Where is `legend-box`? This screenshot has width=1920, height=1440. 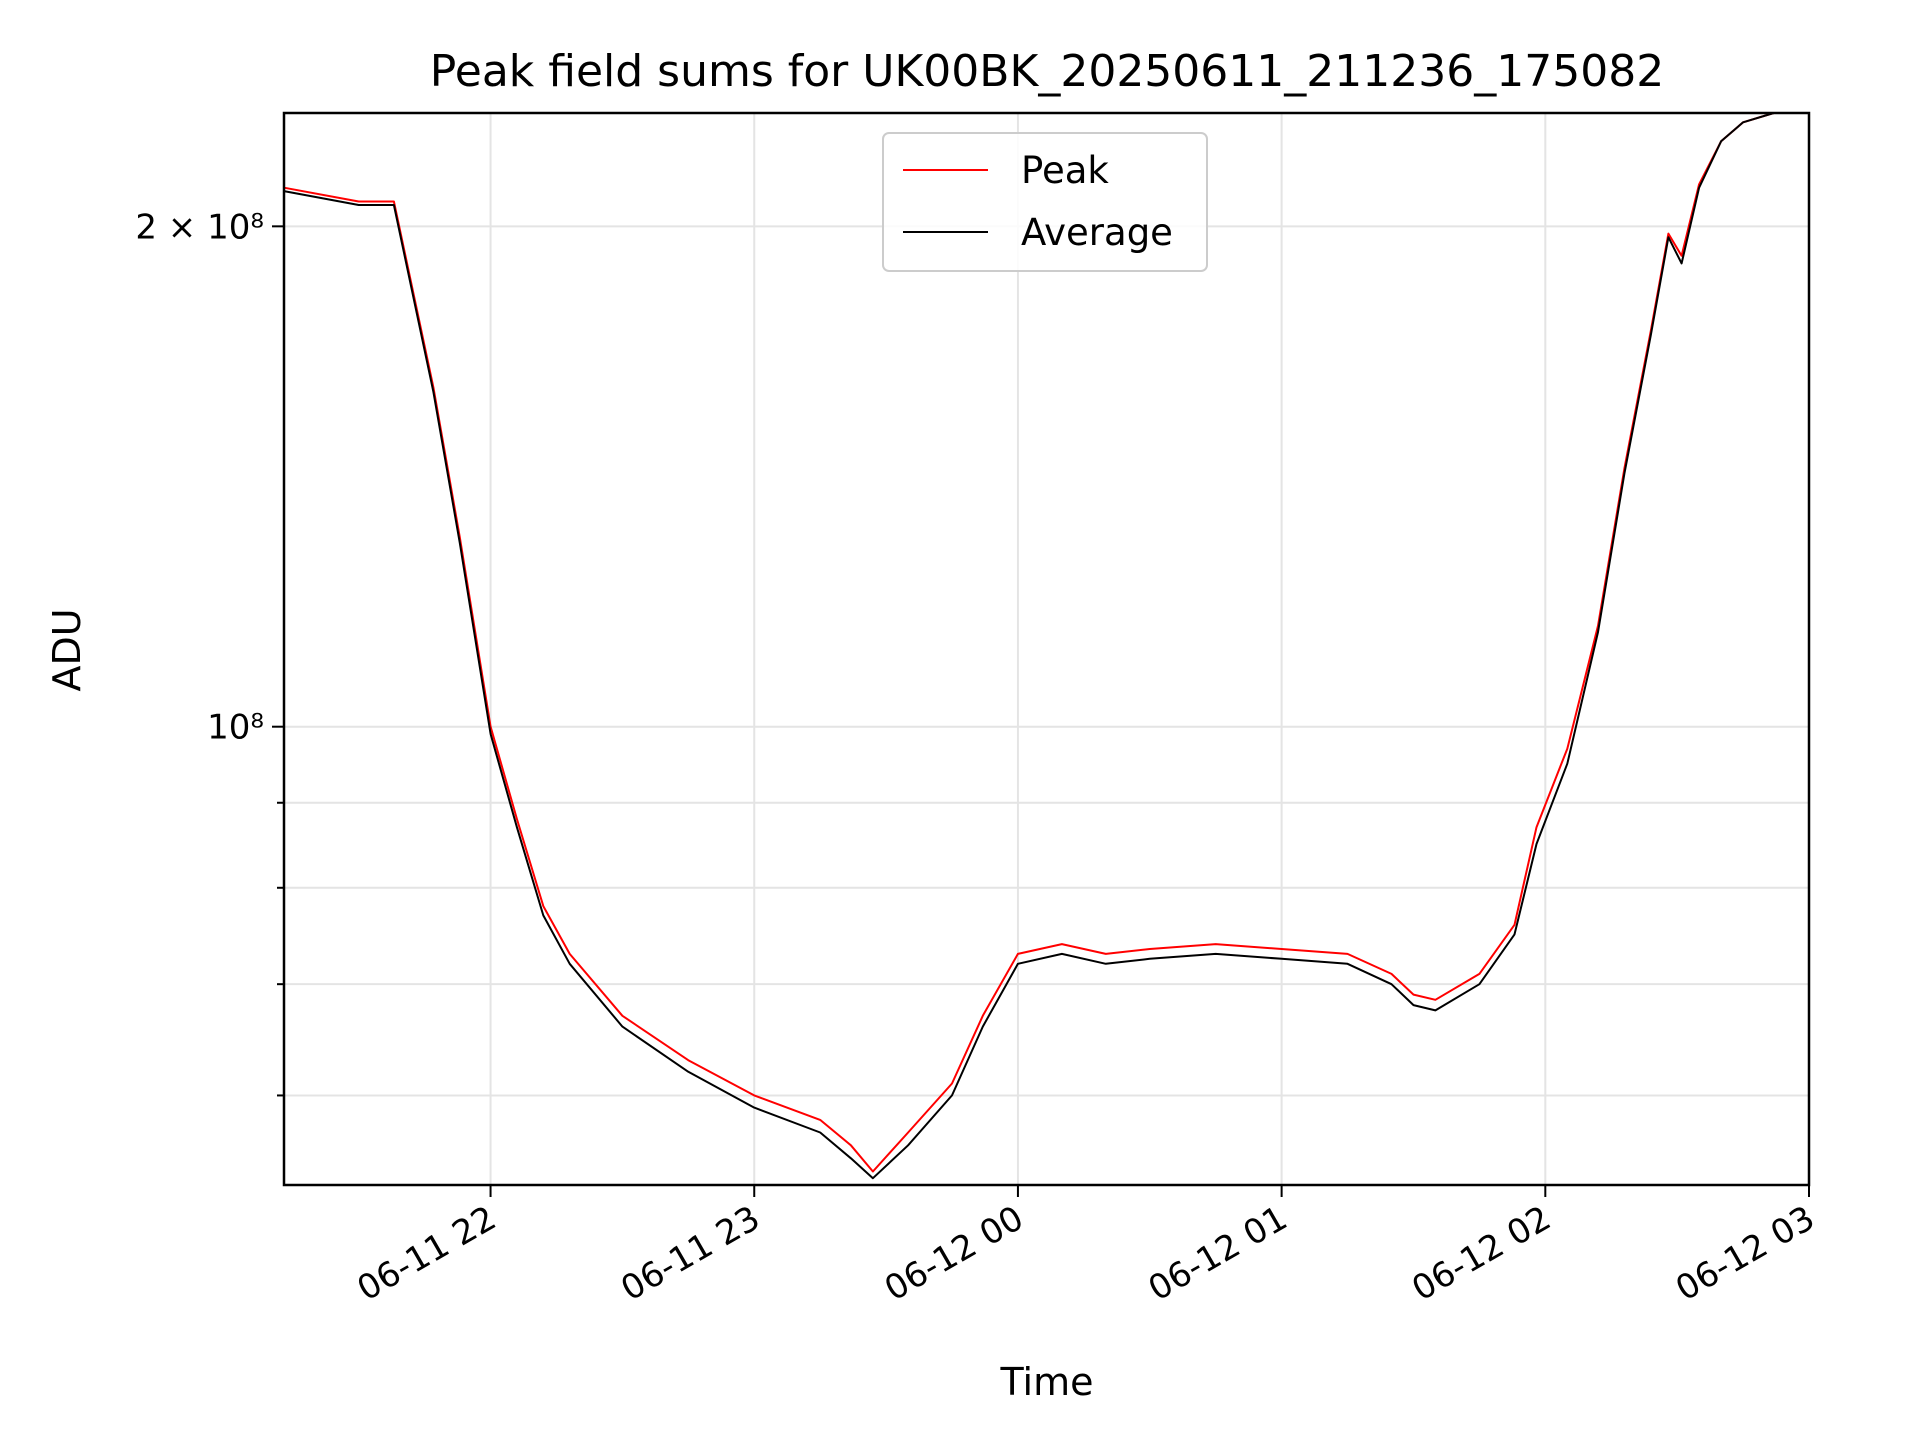 legend-box is located at coordinates (1045, 202).